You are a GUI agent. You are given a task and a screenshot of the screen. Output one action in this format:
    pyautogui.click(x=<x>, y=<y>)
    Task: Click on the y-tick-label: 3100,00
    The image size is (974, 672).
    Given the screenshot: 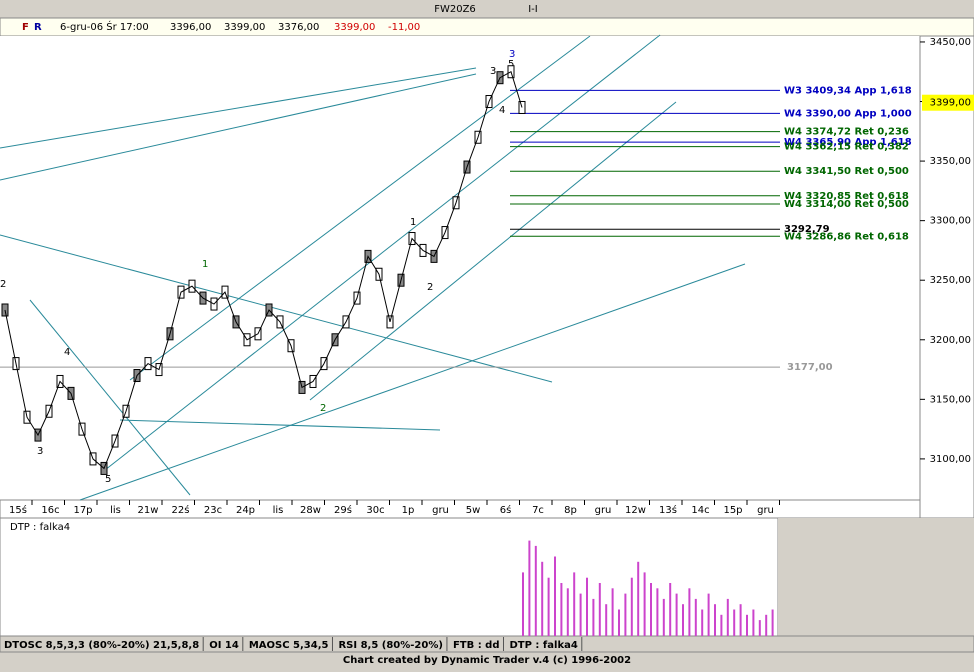 What is the action you would take?
    pyautogui.click(x=950, y=459)
    